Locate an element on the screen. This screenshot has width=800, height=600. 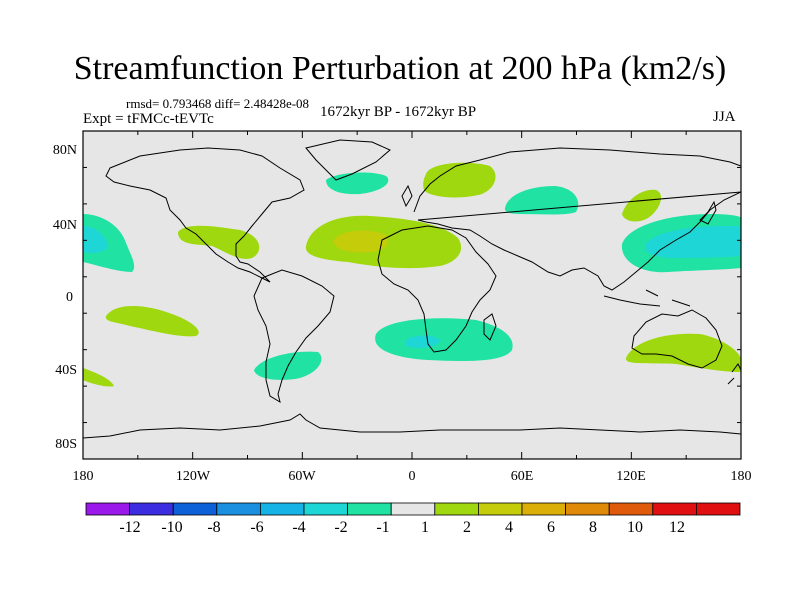
colorbar-label: -1 is located at coordinates (382, 527).